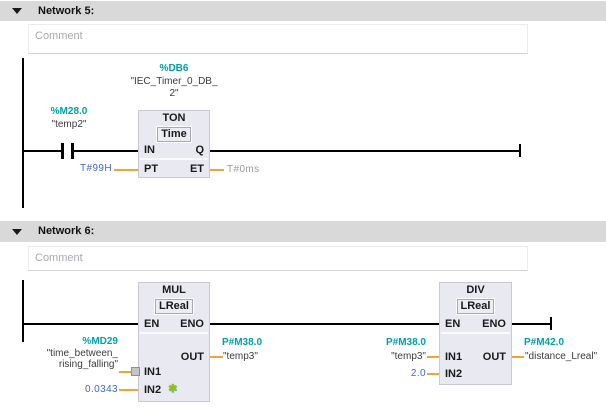  I want to click on div-out-address: P#M42.0, so click(544, 342).